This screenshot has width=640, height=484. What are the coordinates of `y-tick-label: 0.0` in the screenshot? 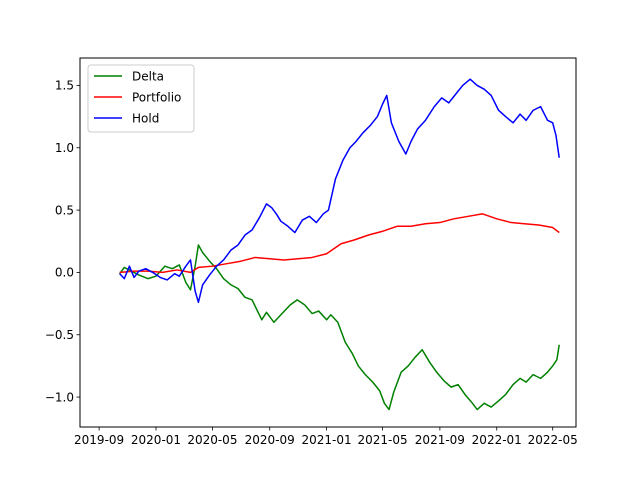 It's located at (64, 273).